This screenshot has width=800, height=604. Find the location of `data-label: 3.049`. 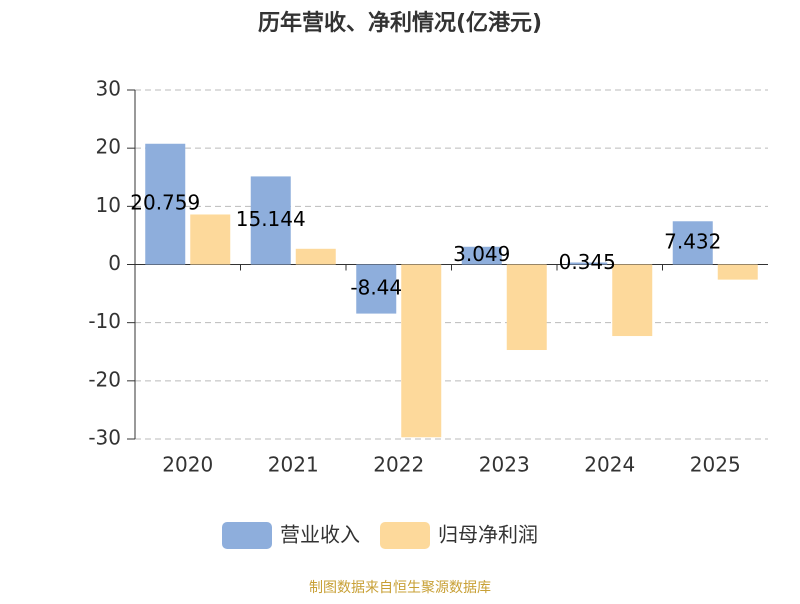

data-label: 3.049 is located at coordinates (481, 254).